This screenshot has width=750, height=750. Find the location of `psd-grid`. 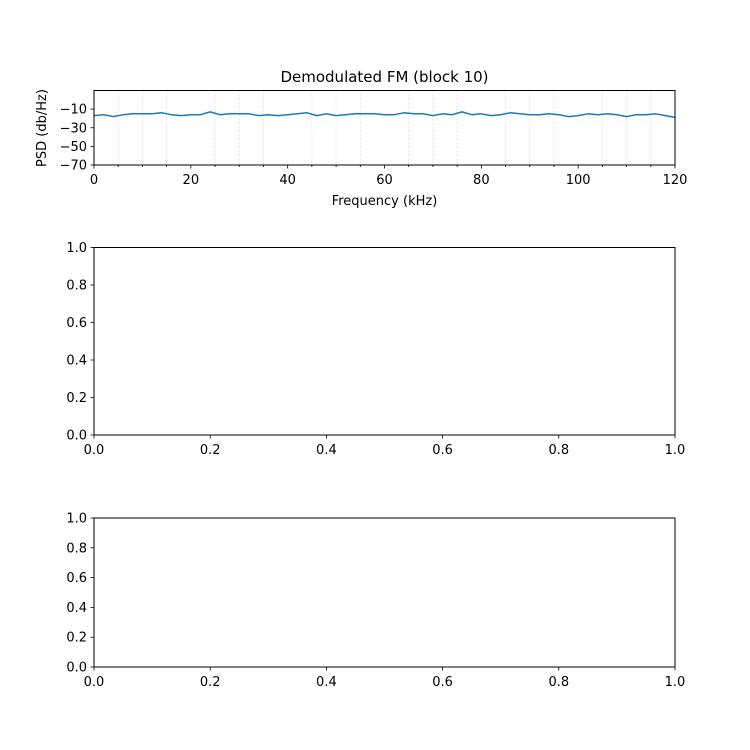

psd-grid is located at coordinates (384, 127).